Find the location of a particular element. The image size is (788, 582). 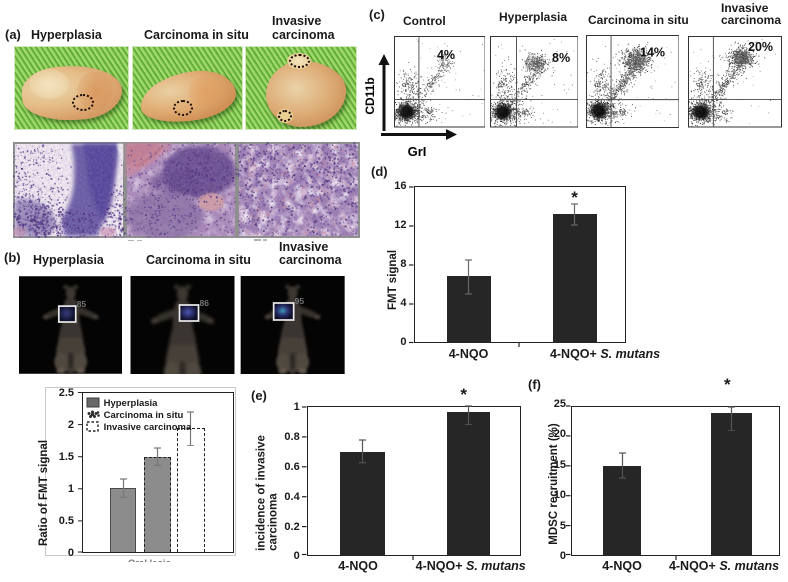

svg-text: 14% is located at coordinates (652, 52).